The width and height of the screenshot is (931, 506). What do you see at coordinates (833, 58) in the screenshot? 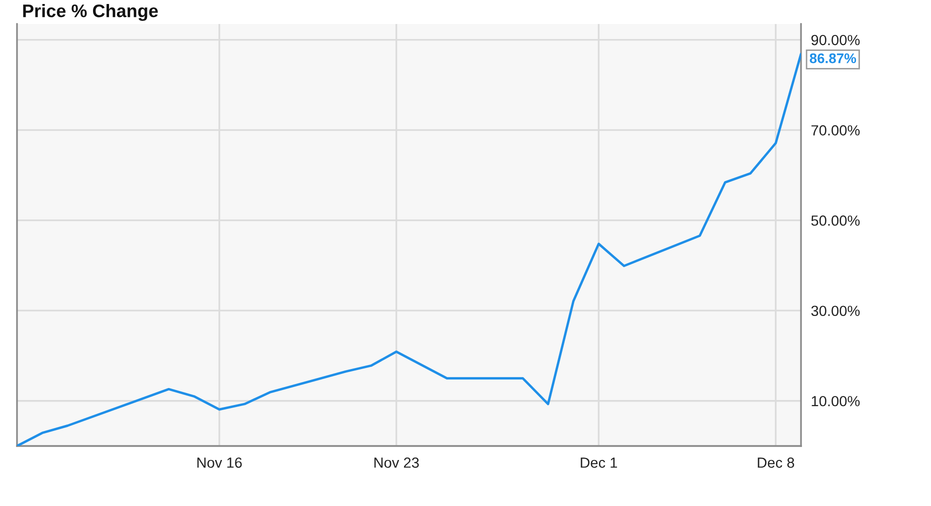
I see `data-label: 86.87%` at bounding box center [833, 58].